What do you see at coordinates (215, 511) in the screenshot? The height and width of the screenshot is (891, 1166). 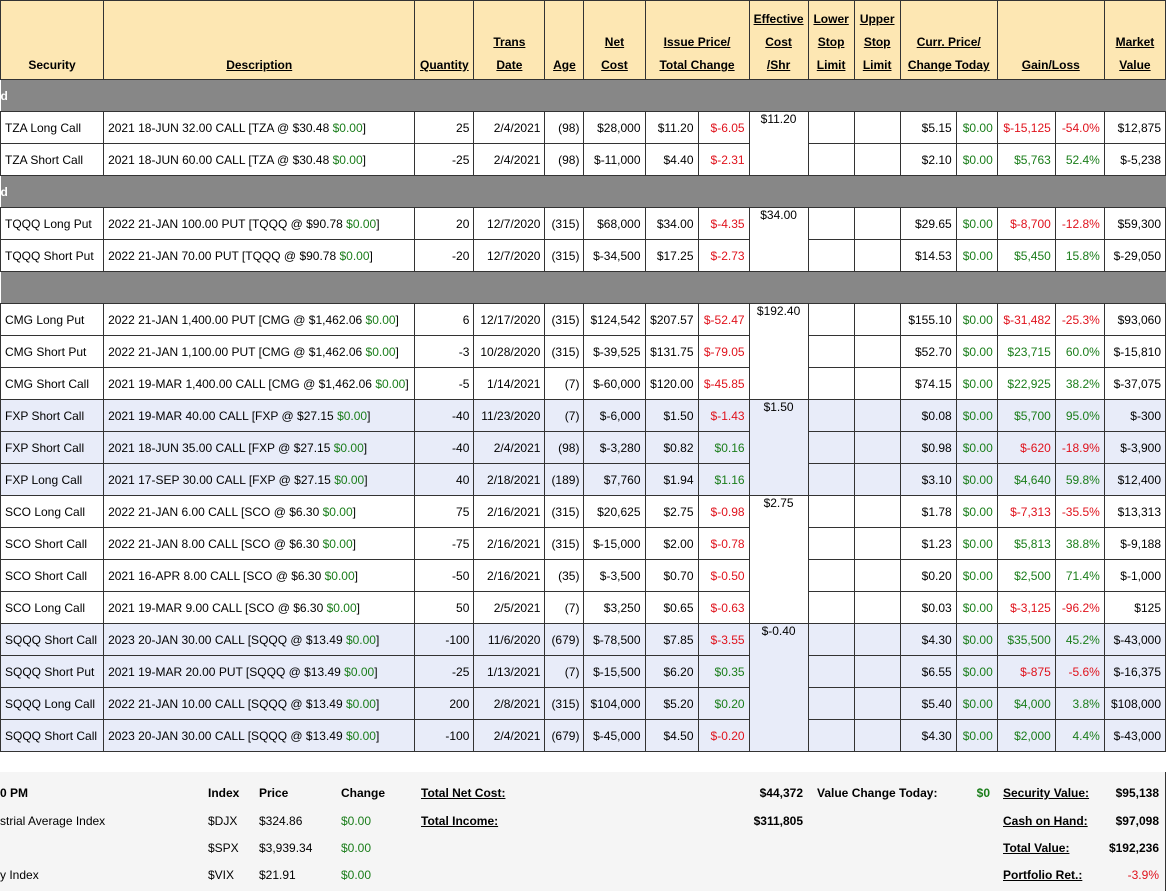 I see `description-text: 2022 21-JAN 6.00 CALL [SCO @ $6.30` at bounding box center [215, 511].